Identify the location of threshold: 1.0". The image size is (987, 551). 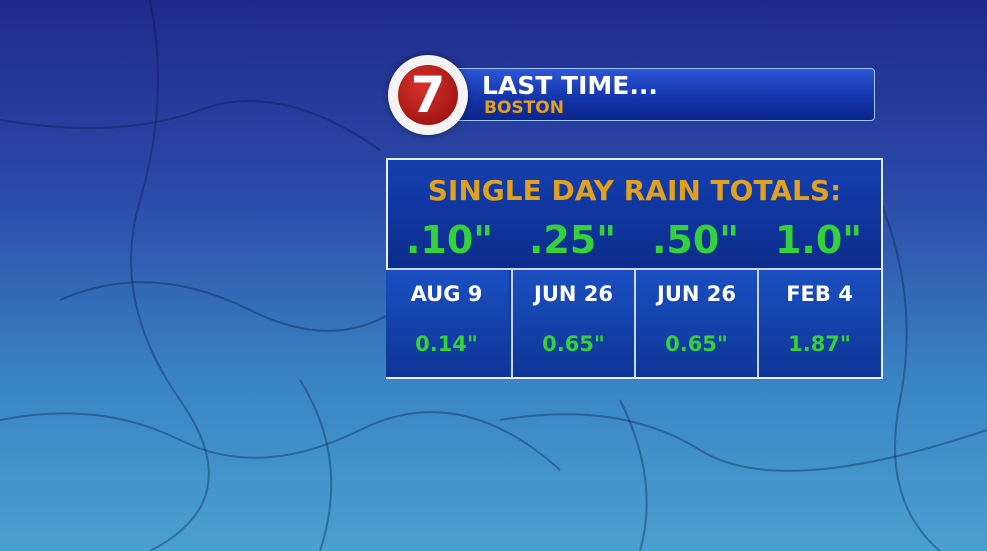
(818, 240).